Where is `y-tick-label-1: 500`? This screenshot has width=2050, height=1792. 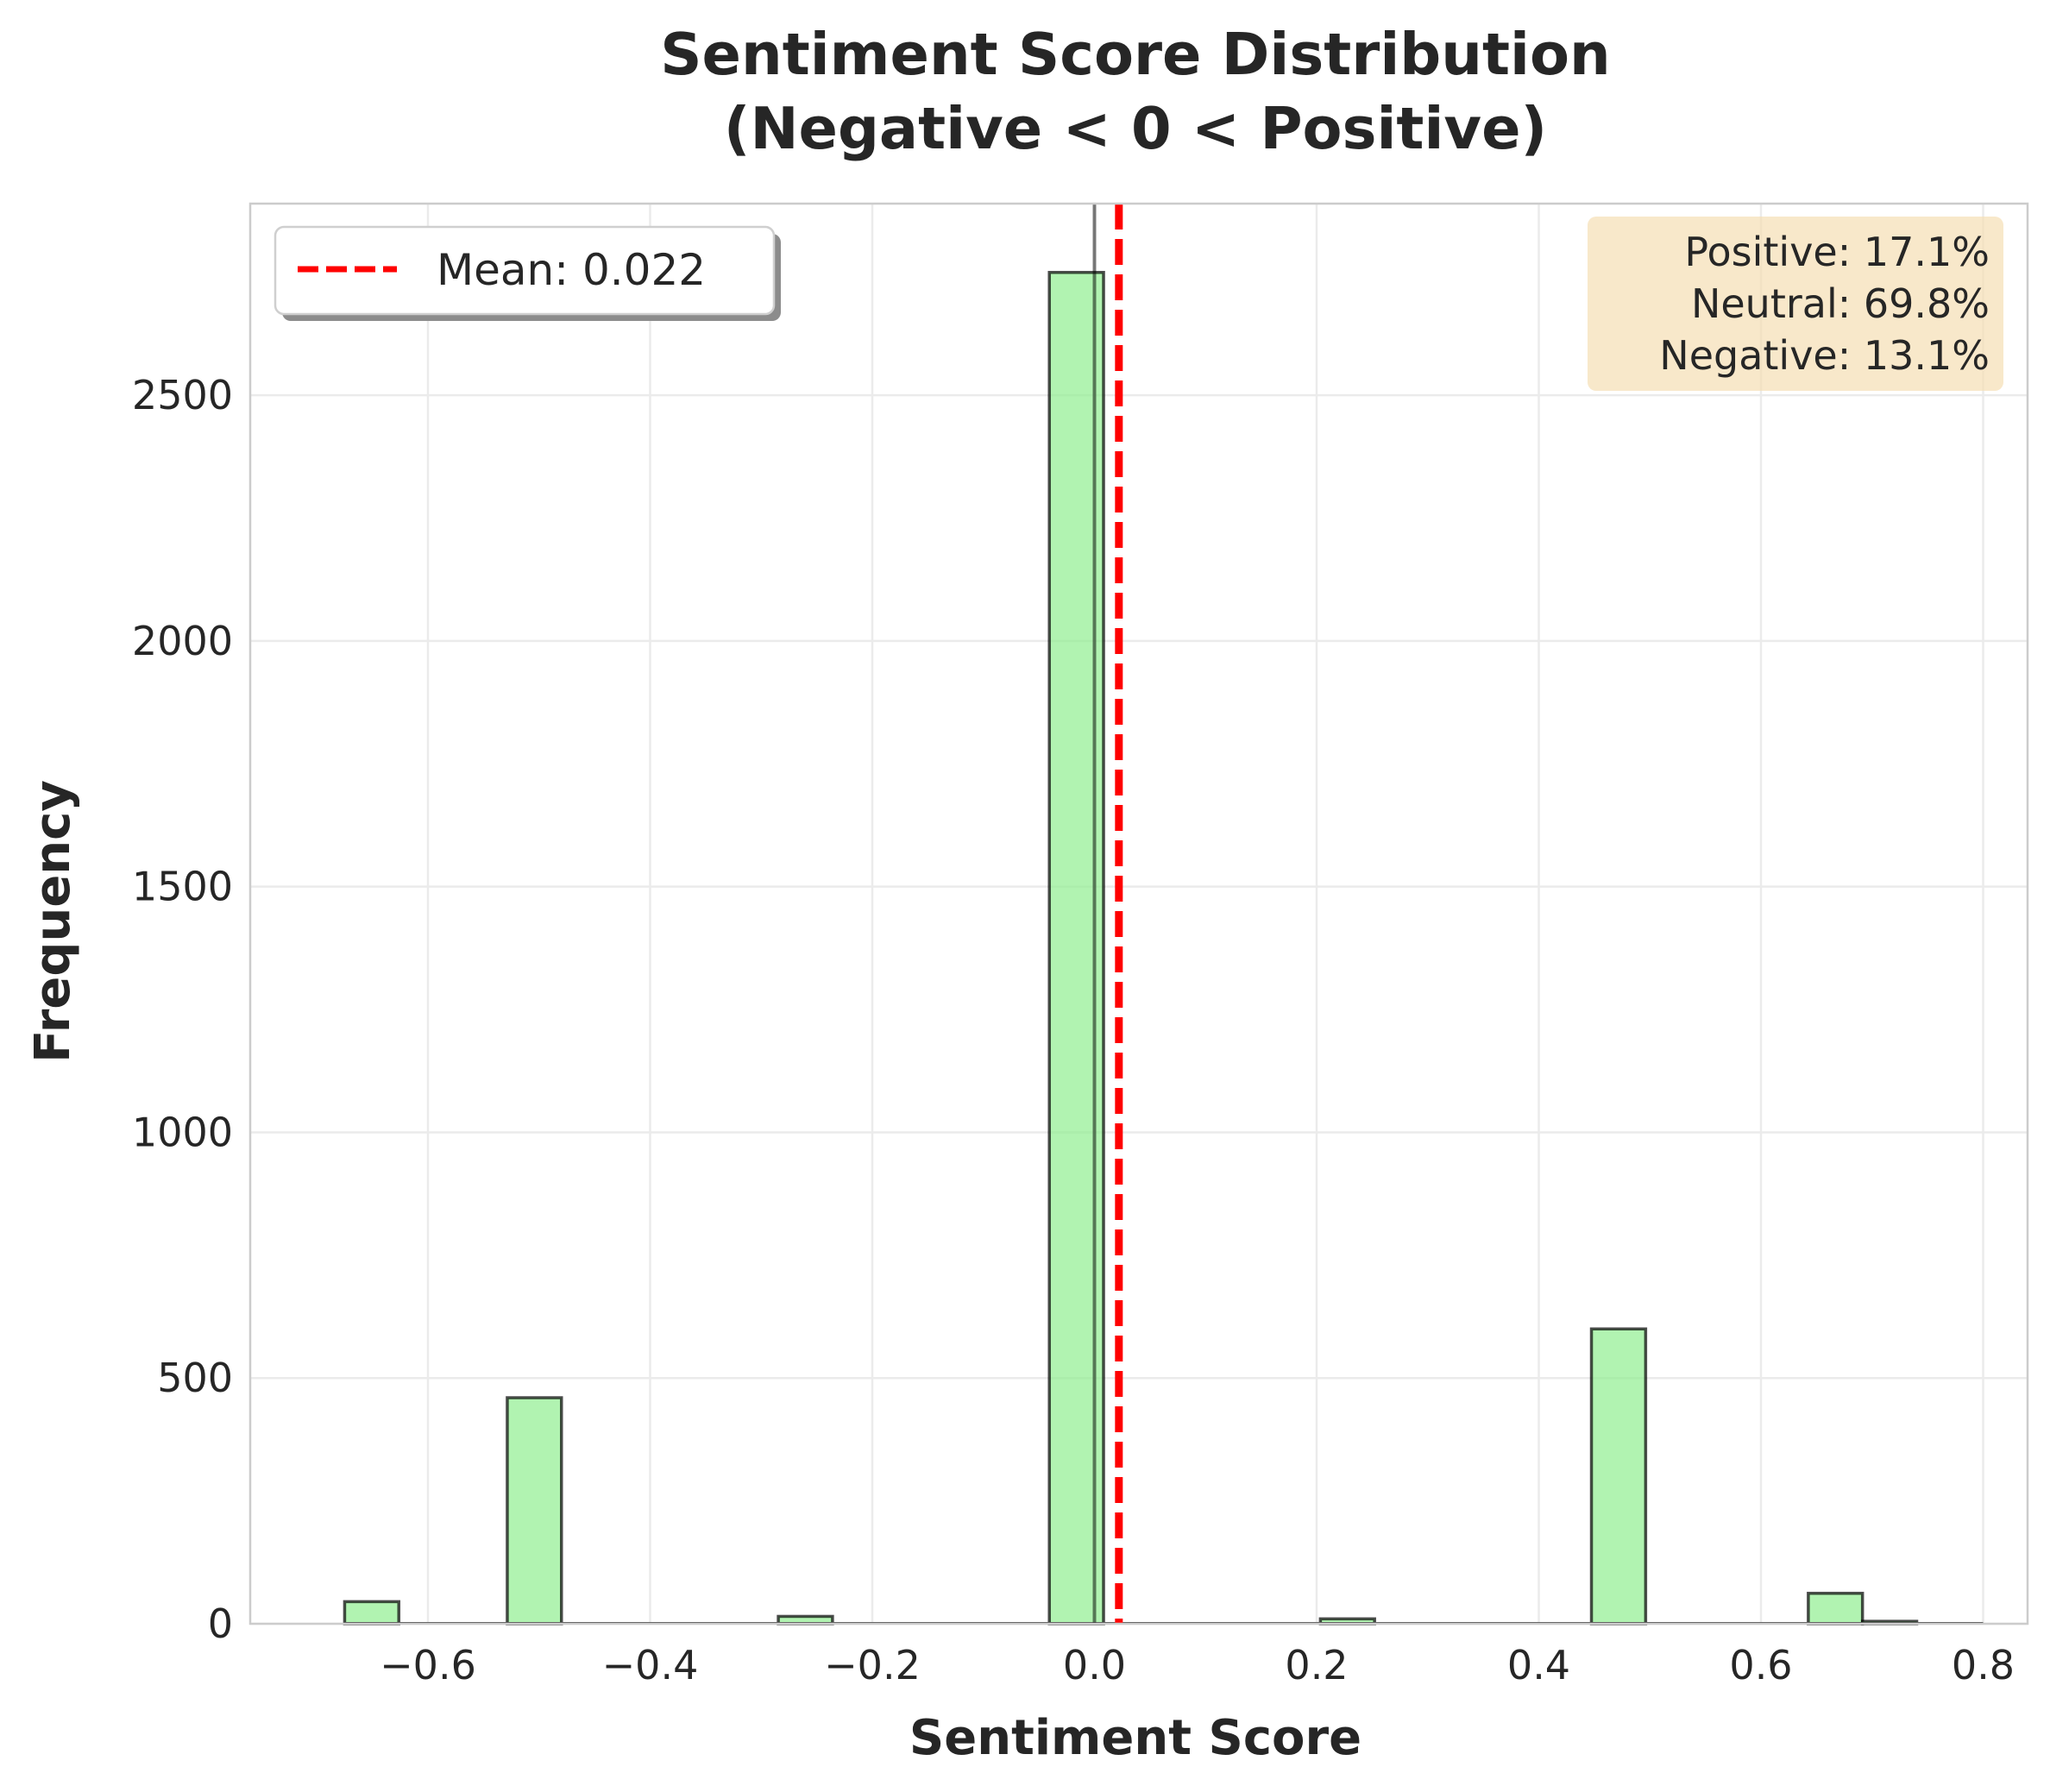 y-tick-label-1: 500 is located at coordinates (195, 1378).